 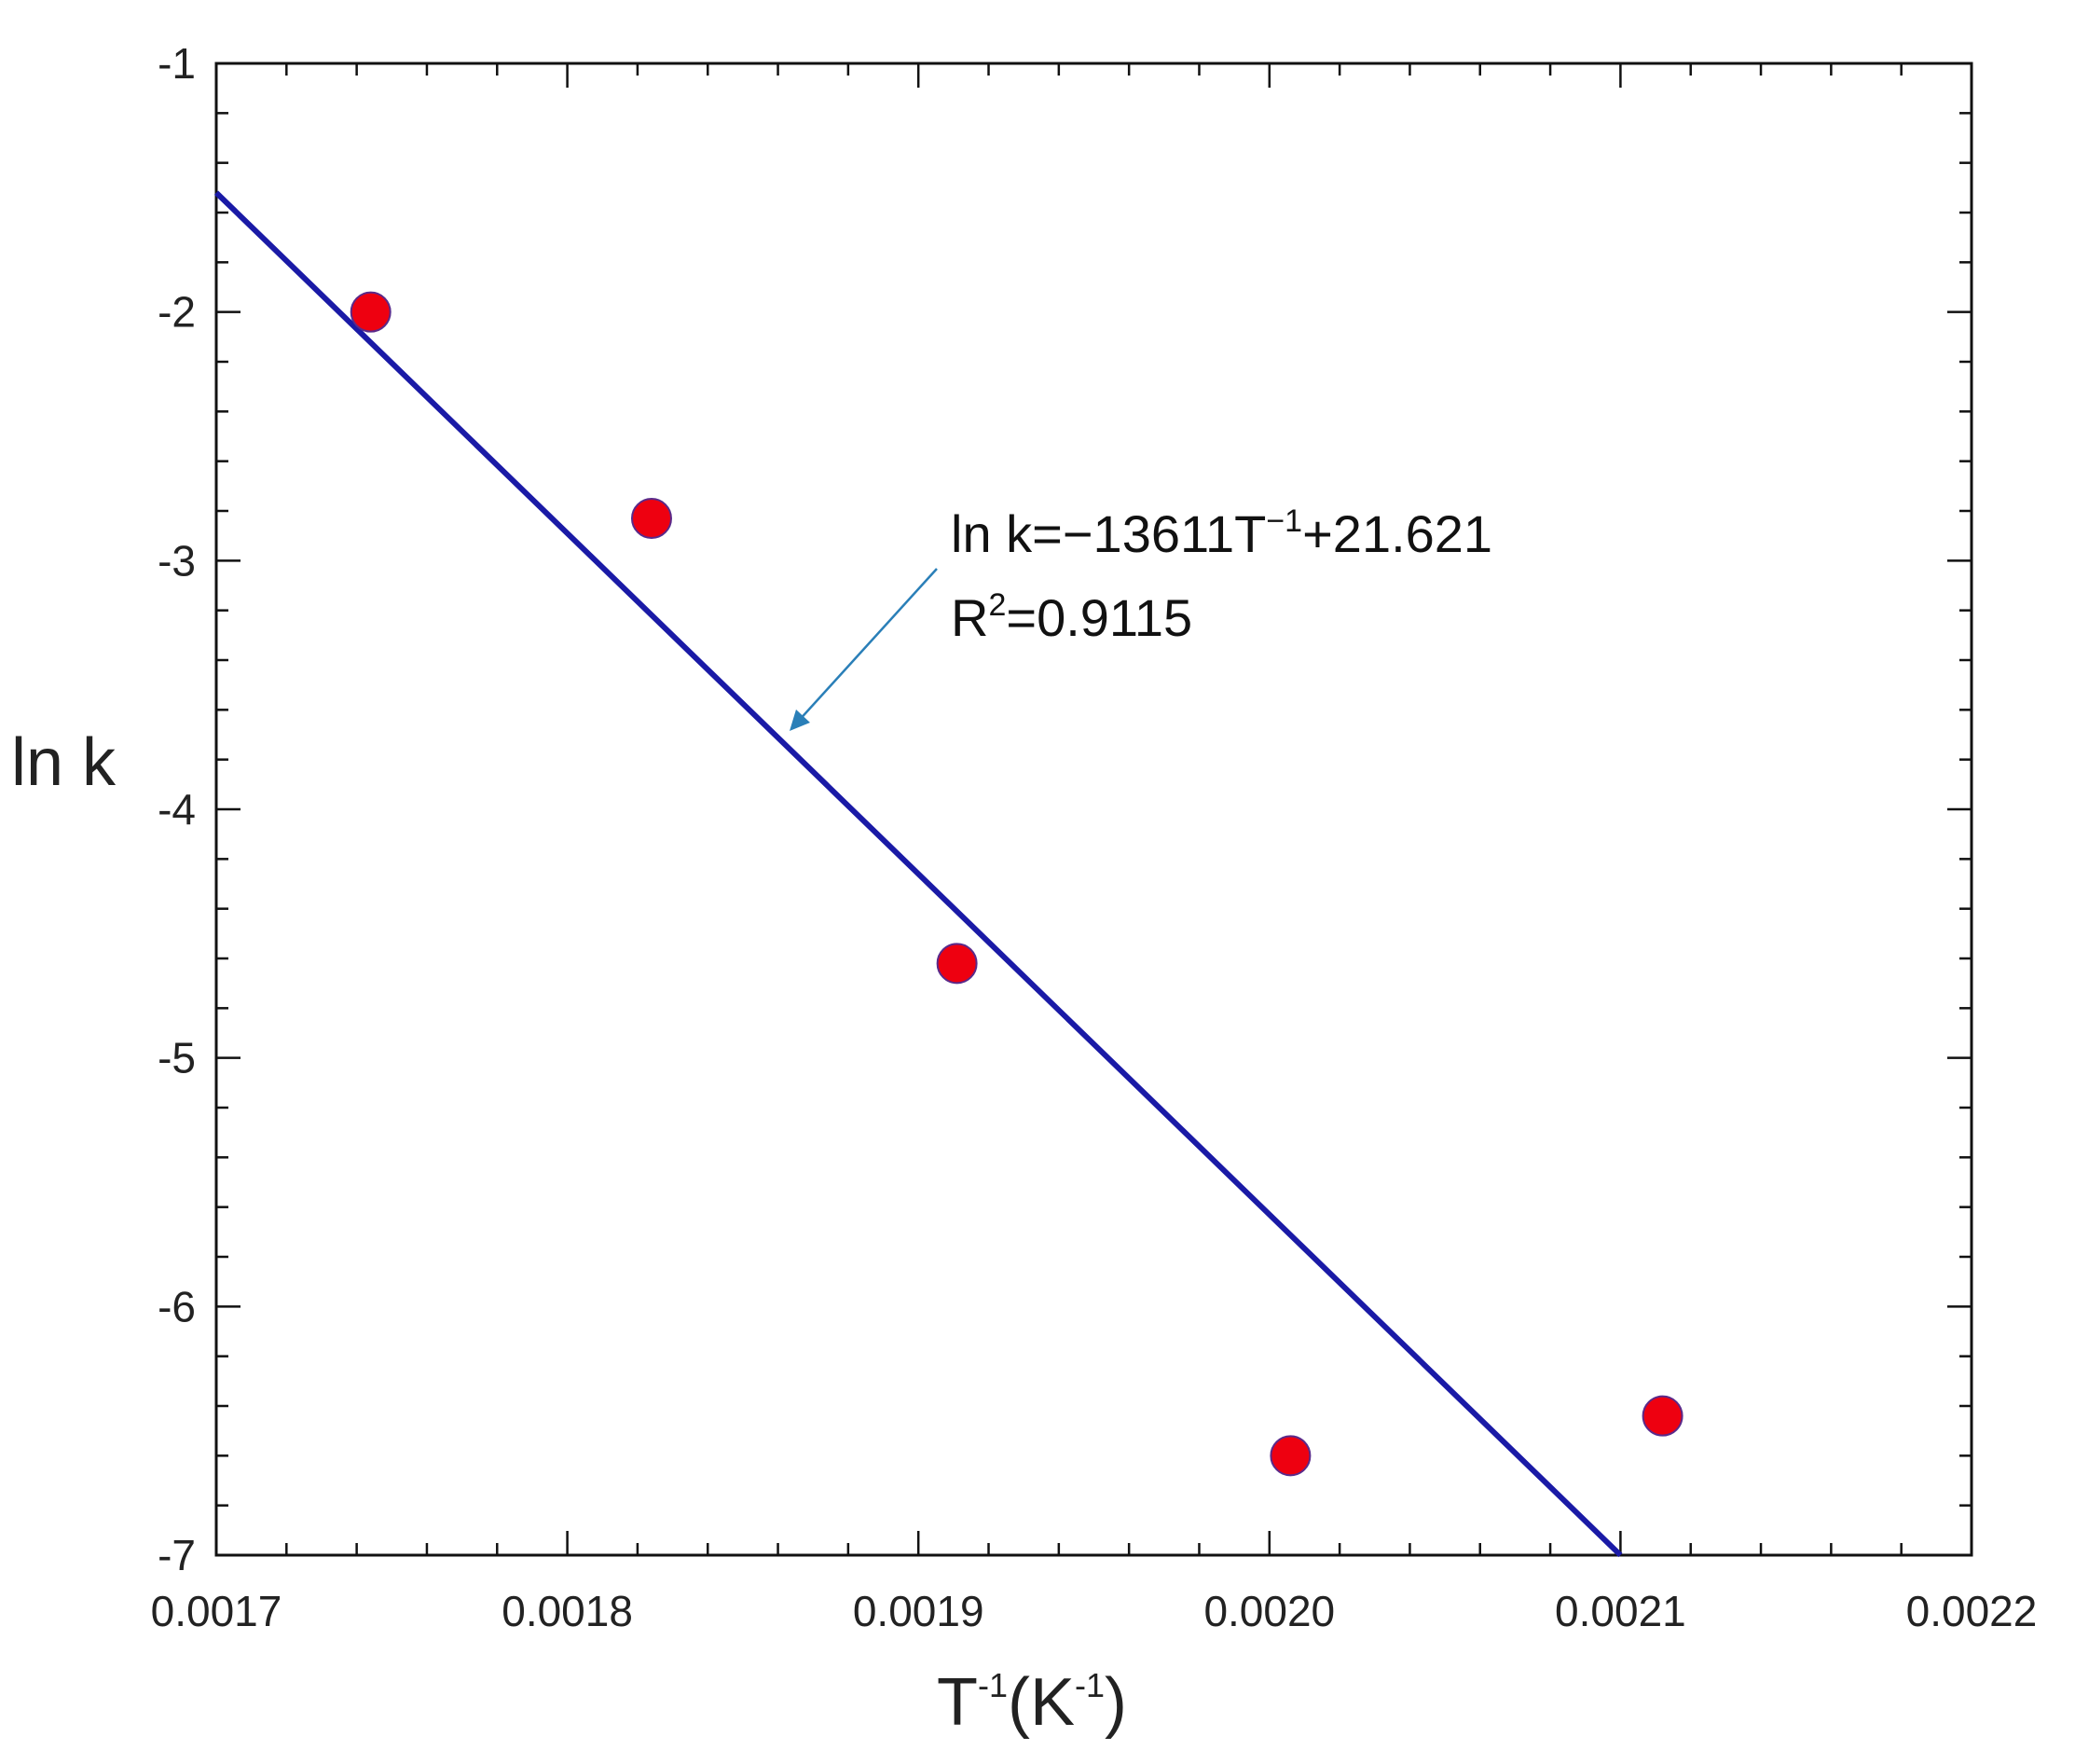 I want to click on x-tick-labels: 0.0017 0.0018 0.0019 0.0020 0.0021 0.0022, so click(x=1094, y=1611).